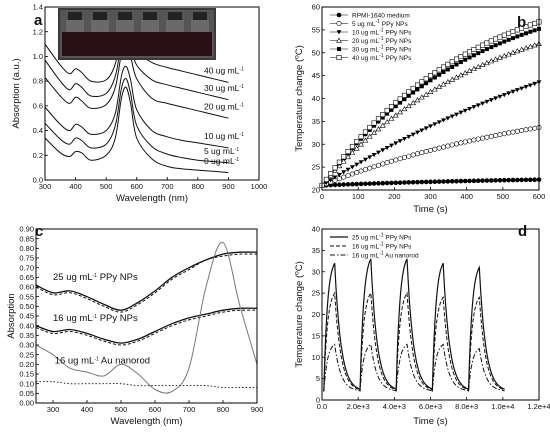 The width and height of the screenshot is (550, 437). Describe the element at coordinates (155, 409) in the screenshot. I see `x-tick-label: 600` at that location.